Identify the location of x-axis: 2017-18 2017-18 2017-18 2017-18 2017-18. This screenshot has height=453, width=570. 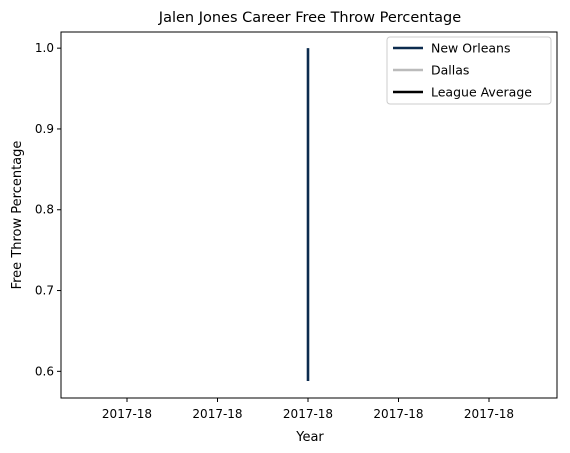
(308, 409).